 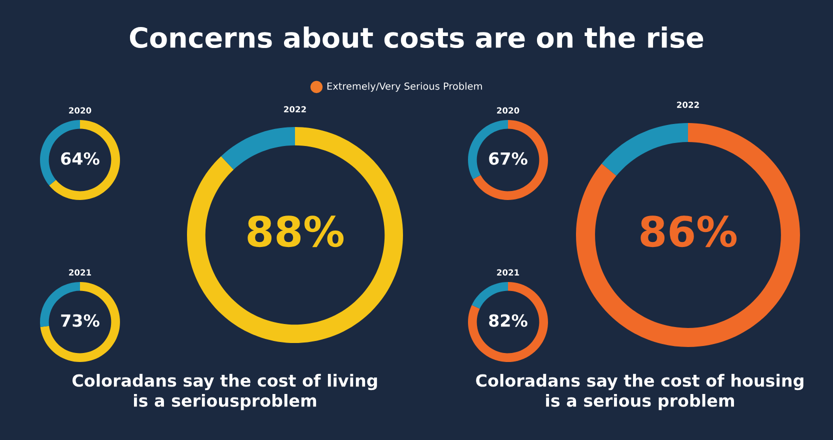 I want to click on data-label: 82%, so click(x=508, y=320).